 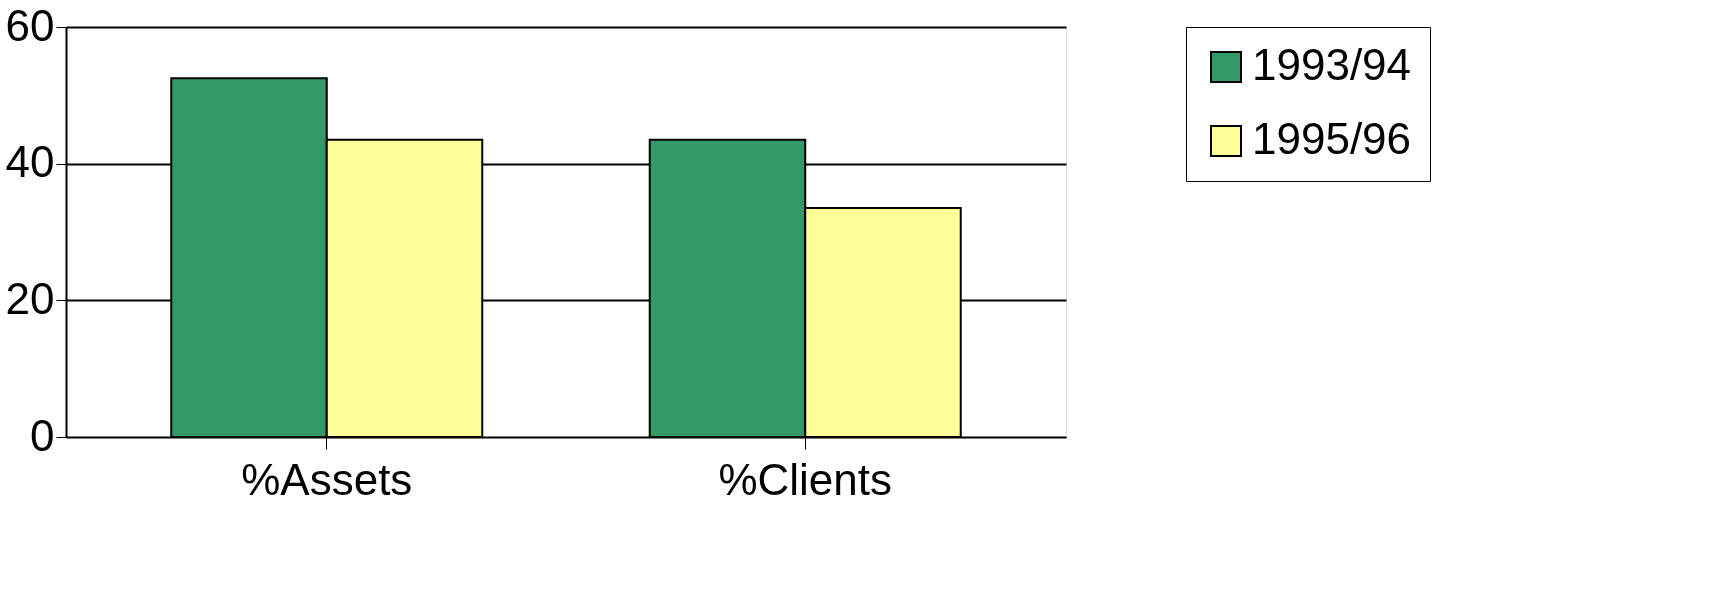 I want to click on y-tick-label: 40, so click(x=30, y=162).